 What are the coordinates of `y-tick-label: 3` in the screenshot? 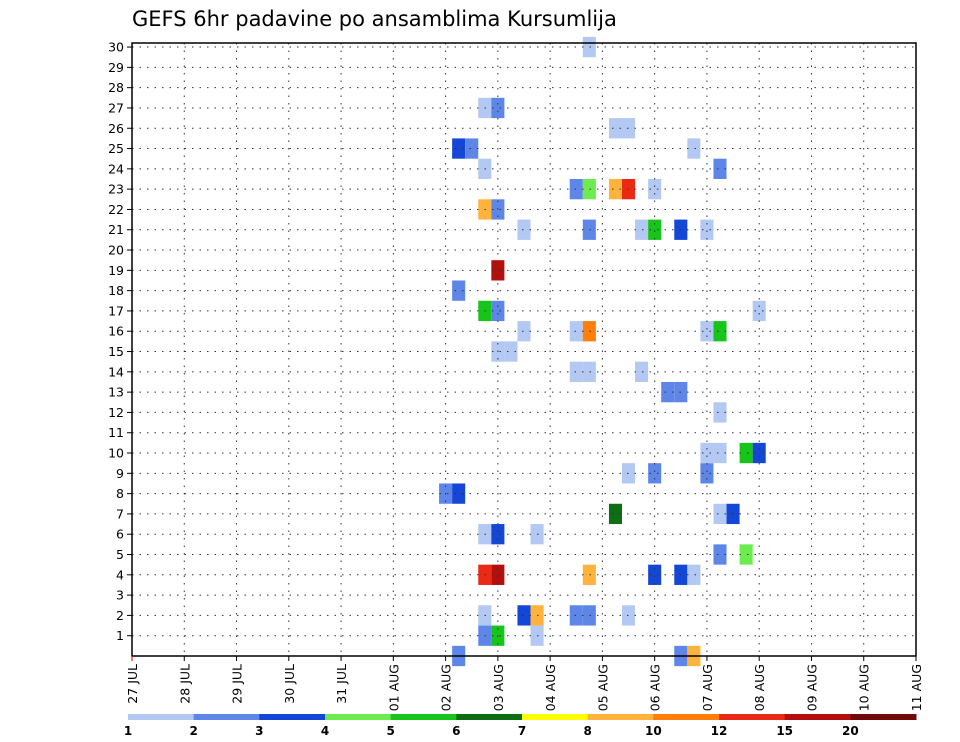 It's located at (120, 595).